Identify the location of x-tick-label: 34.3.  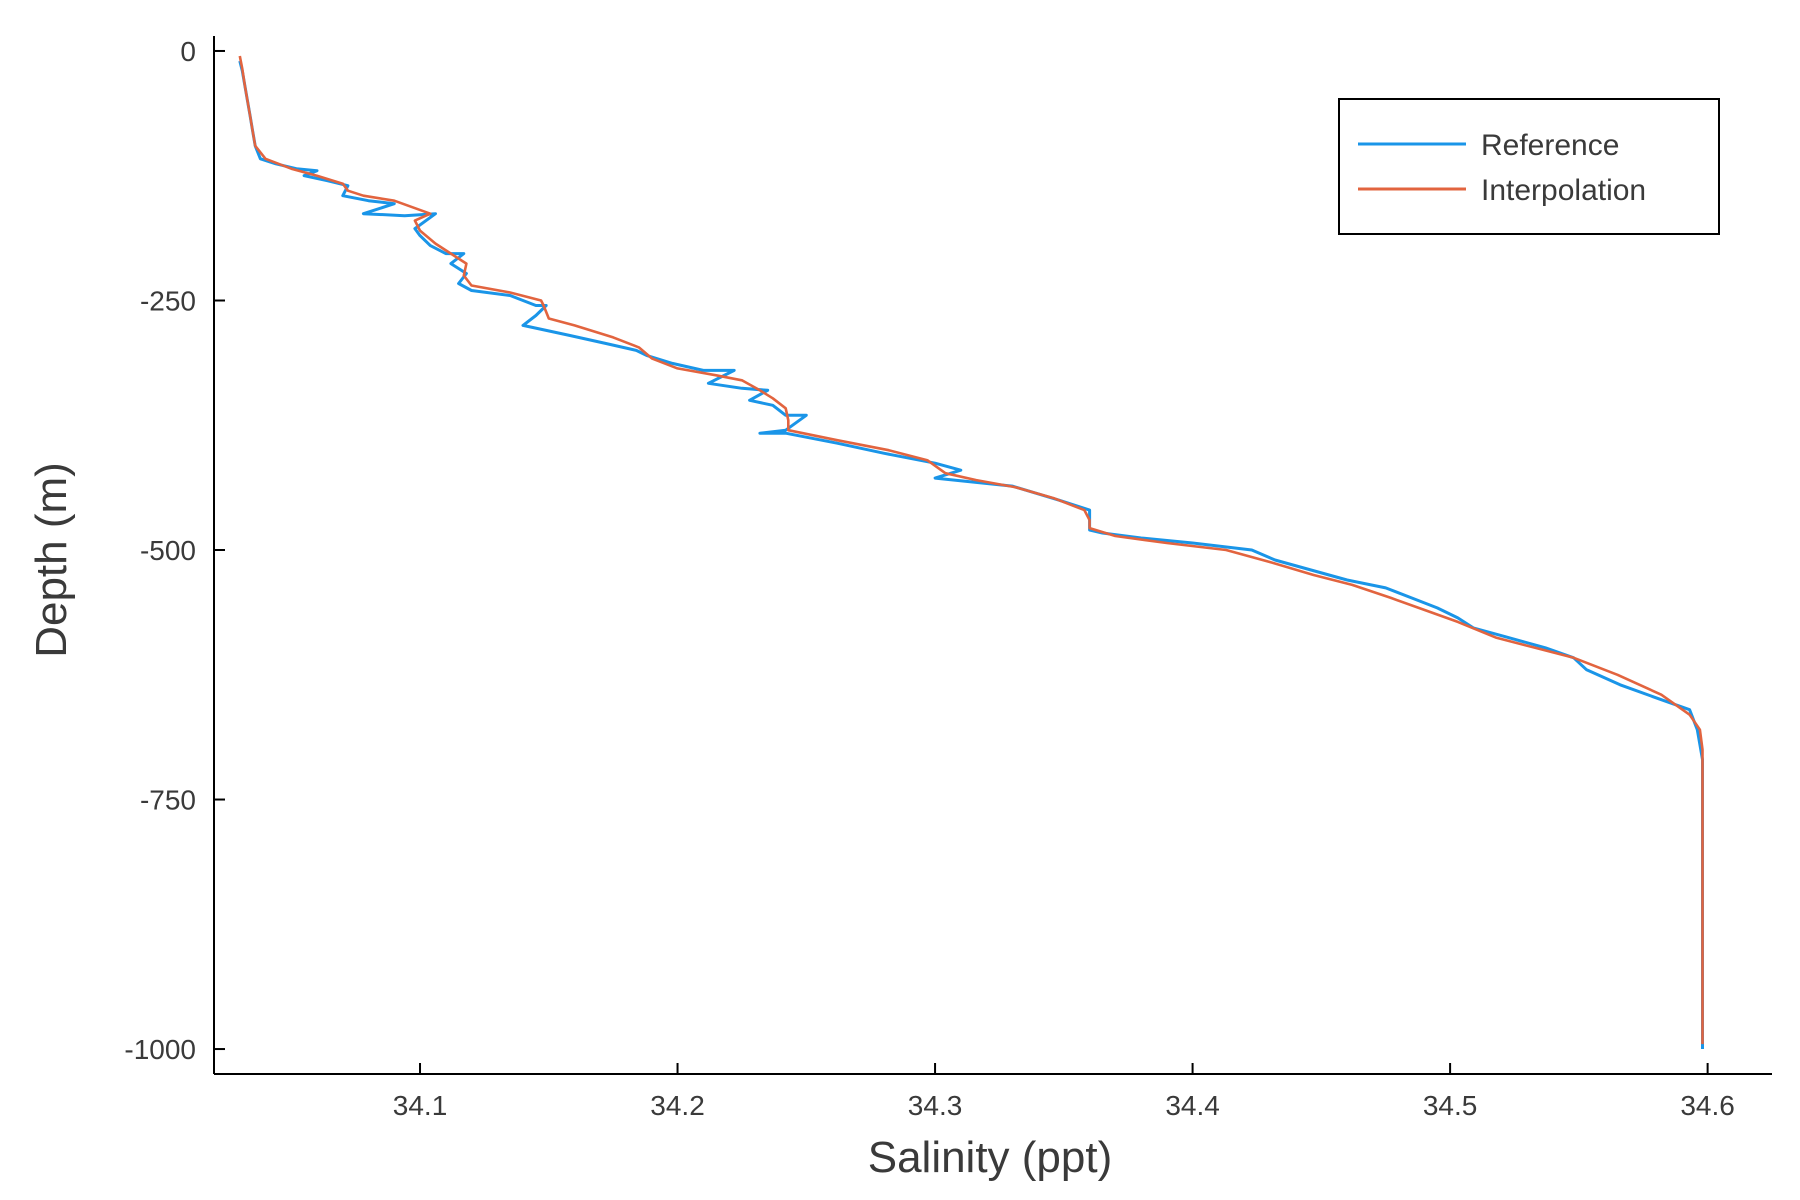
(935, 1105).